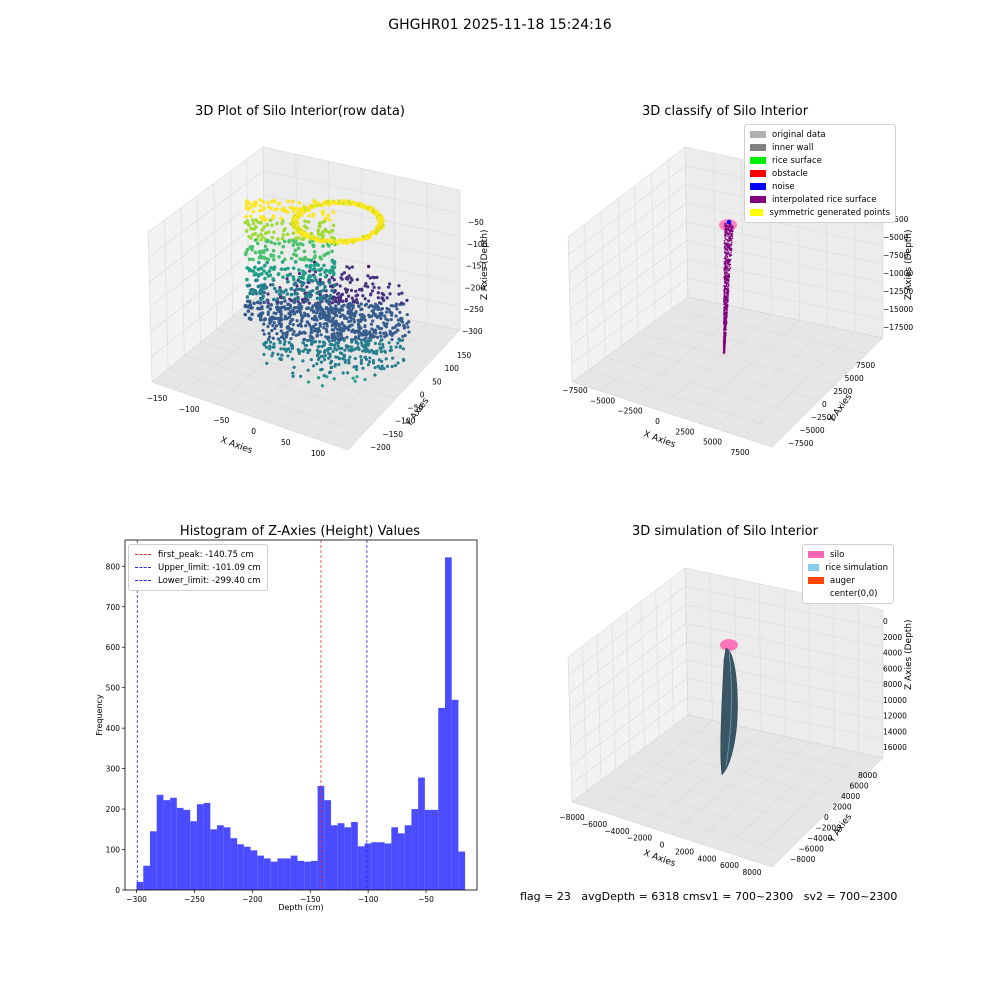  I want to click on x-tick-label: −100, so click(368, 899).